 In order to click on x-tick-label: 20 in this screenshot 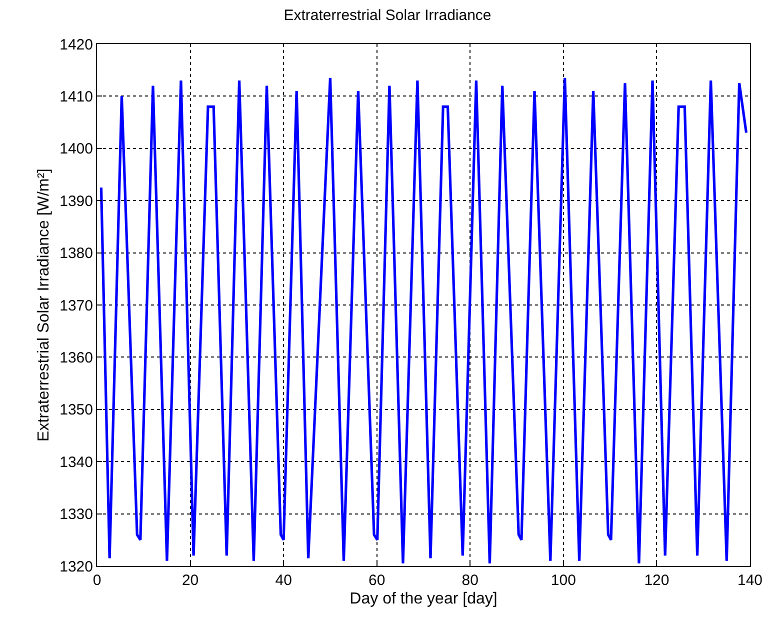, I will do `click(190, 580)`.